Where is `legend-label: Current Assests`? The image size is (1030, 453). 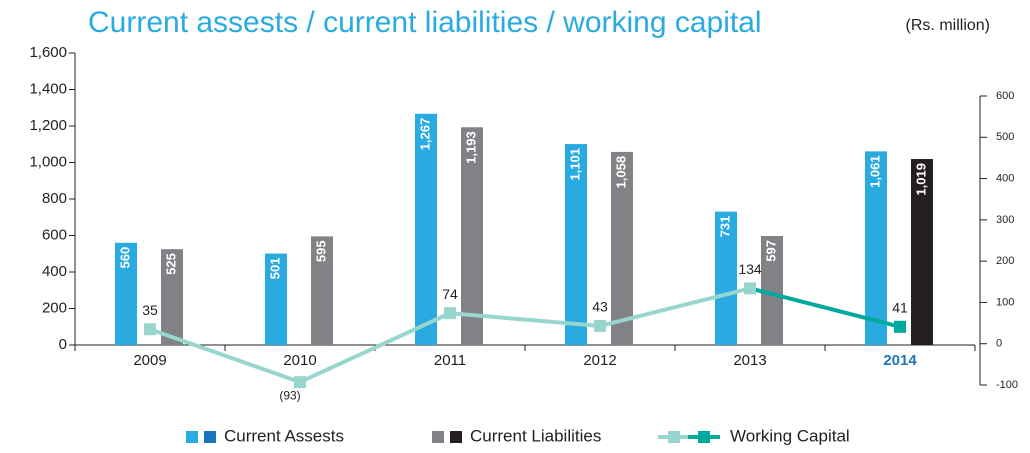 legend-label: Current Assests is located at coordinates (284, 435).